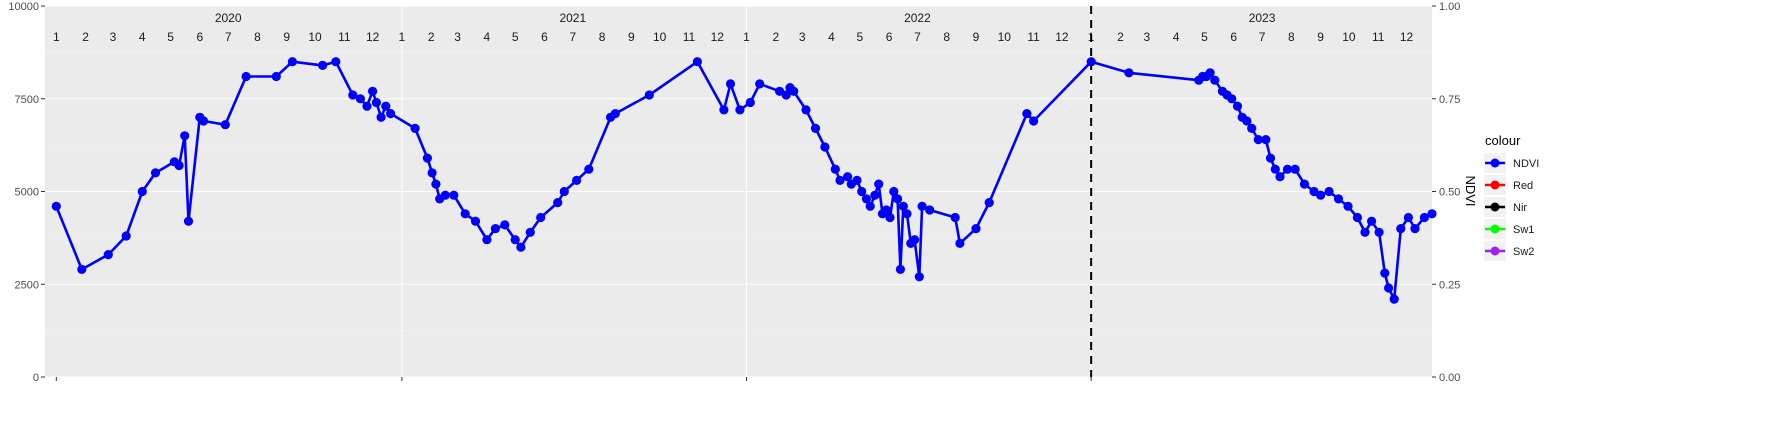 This screenshot has width=1773, height=447. What do you see at coordinates (228, 37) in the screenshot?
I see `month-label: 7` at bounding box center [228, 37].